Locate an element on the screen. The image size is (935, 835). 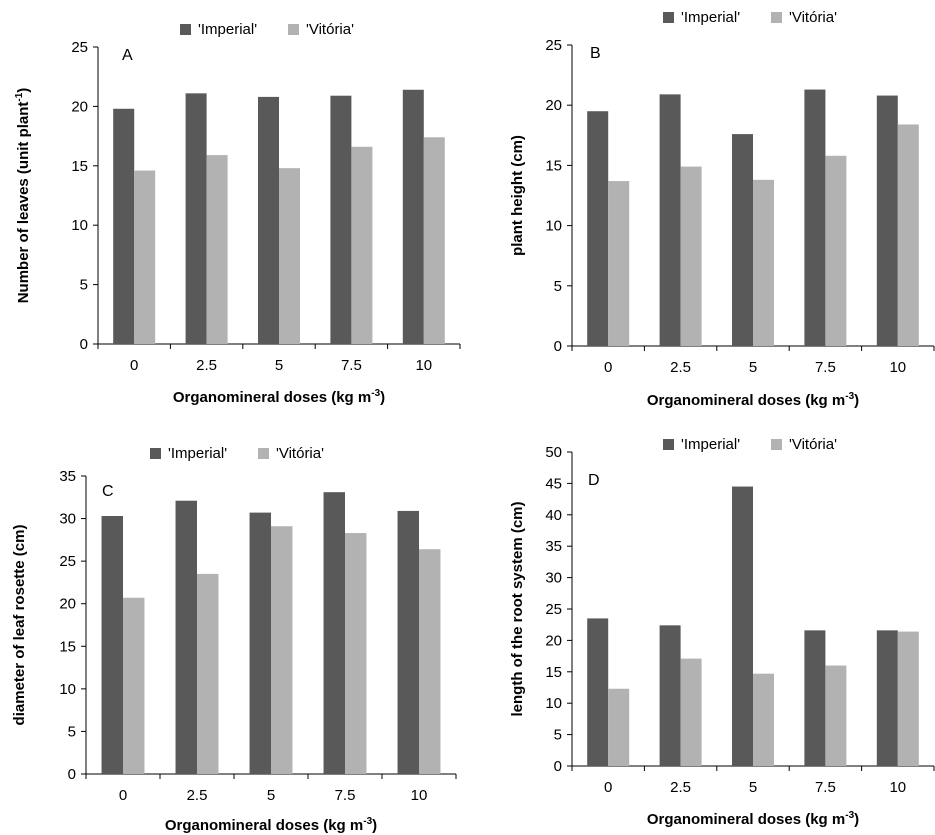
panel-letter: C is located at coordinates (108, 491).